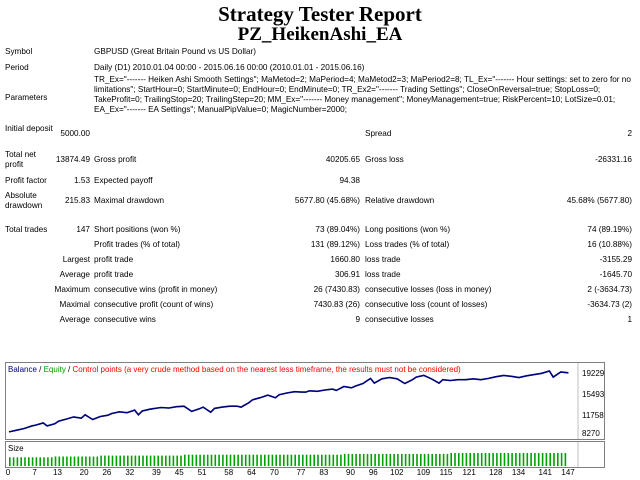  Describe the element at coordinates (629, 319) in the screenshot. I see `average-consecutive-losses-value: 1` at that location.